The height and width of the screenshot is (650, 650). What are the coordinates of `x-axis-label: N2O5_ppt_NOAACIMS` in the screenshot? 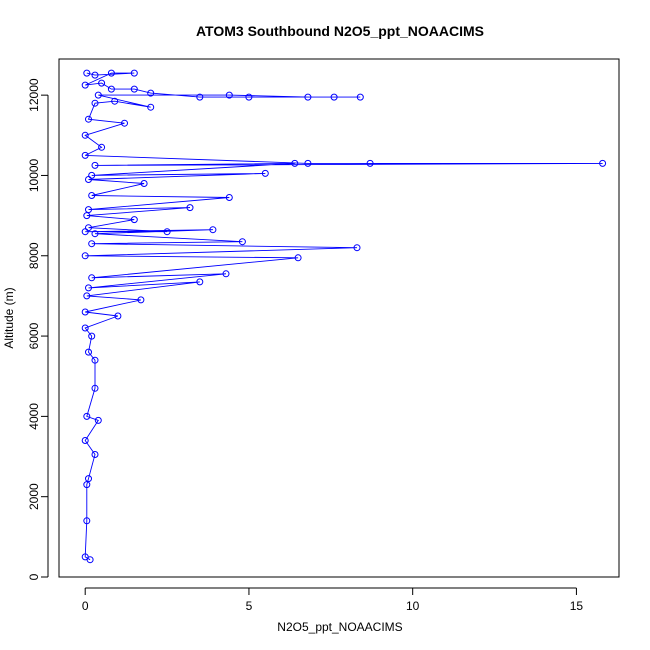 It's located at (339, 627).